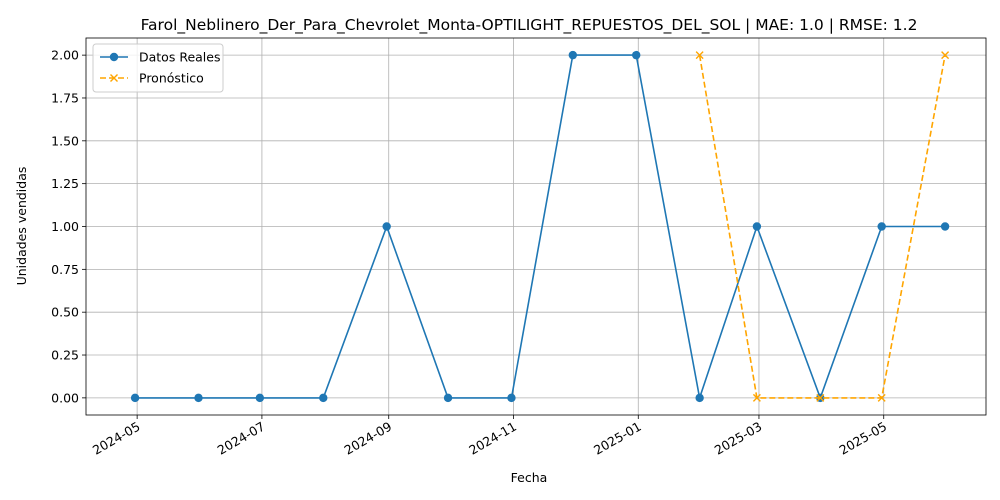  What do you see at coordinates (179, 57) in the screenshot?
I see `legend-label: Datos Reales` at bounding box center [179, 57].